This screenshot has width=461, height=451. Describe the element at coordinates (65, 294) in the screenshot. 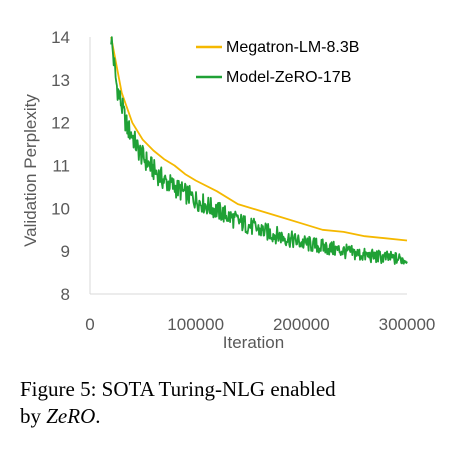

I see `y-tick-label: 8` at that location.